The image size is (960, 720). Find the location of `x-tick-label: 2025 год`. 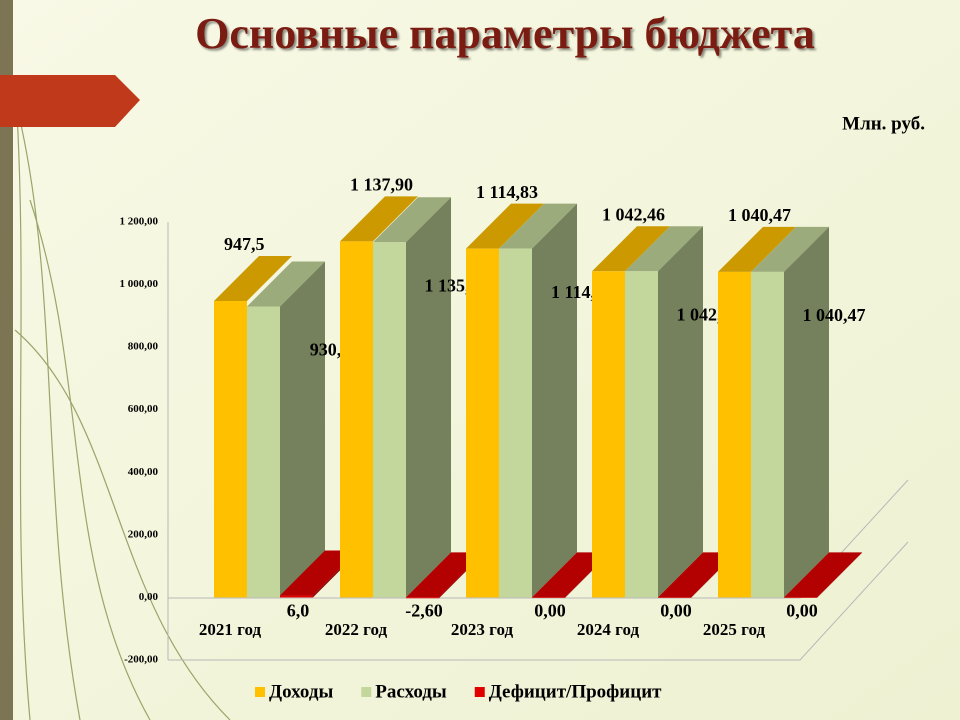

x-tick-label: 2025 год is located at coordinates (734, 629).